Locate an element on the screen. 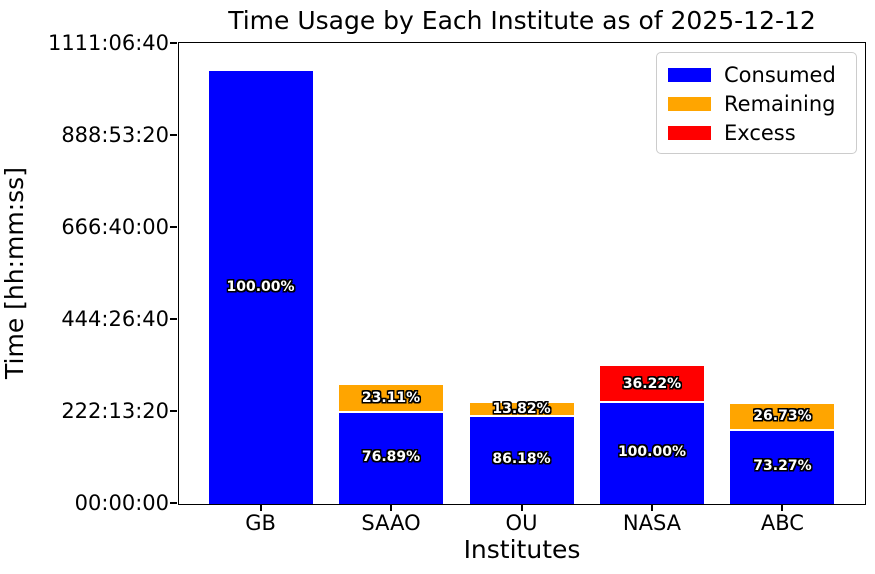  legend-row-remaining: Remaining is located at coordinates (756, 103).